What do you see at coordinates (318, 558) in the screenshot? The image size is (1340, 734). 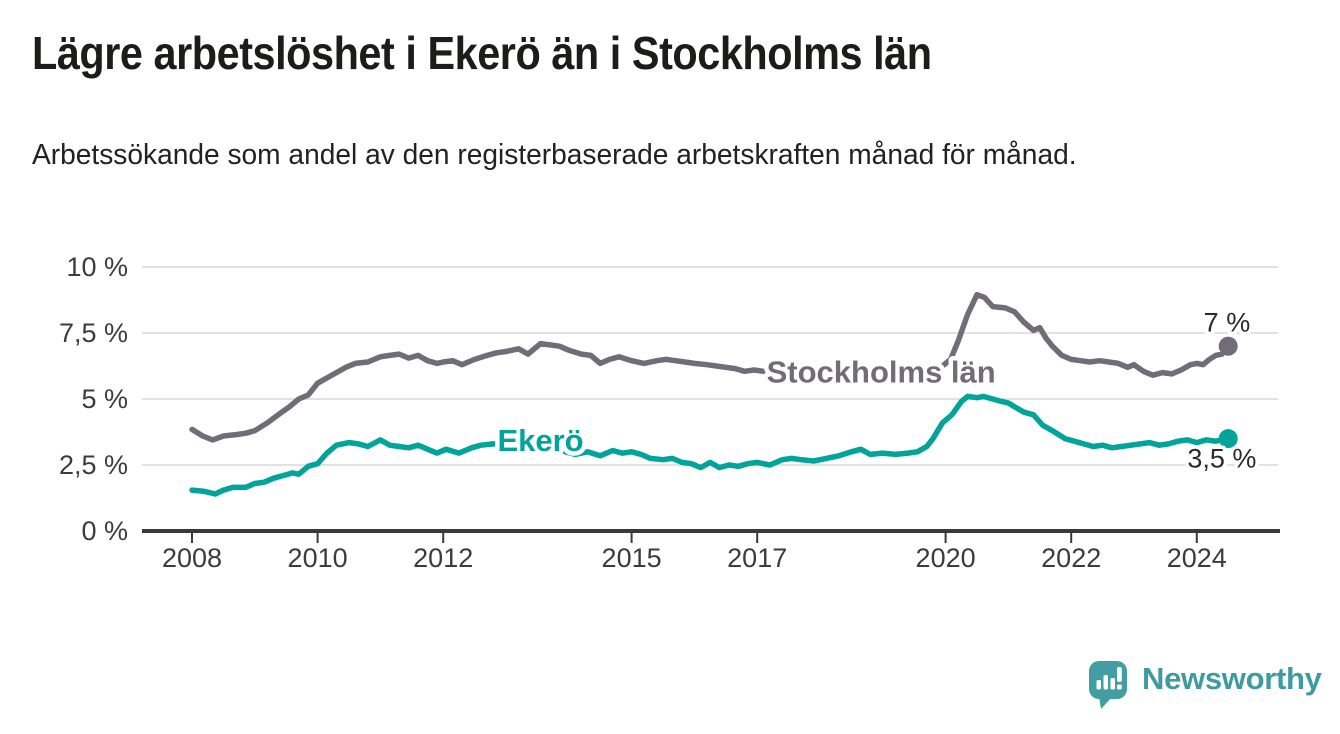 I see `x-tick-label: 2010` at bounding box center [318, 558].